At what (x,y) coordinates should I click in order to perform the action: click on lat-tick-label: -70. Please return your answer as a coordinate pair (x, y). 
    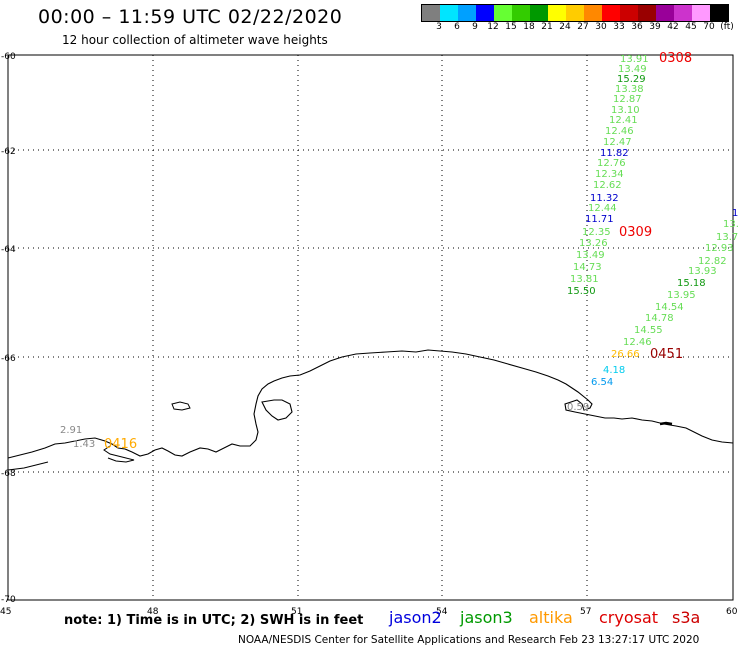
    Looking at the image, I should click on (8, 600).